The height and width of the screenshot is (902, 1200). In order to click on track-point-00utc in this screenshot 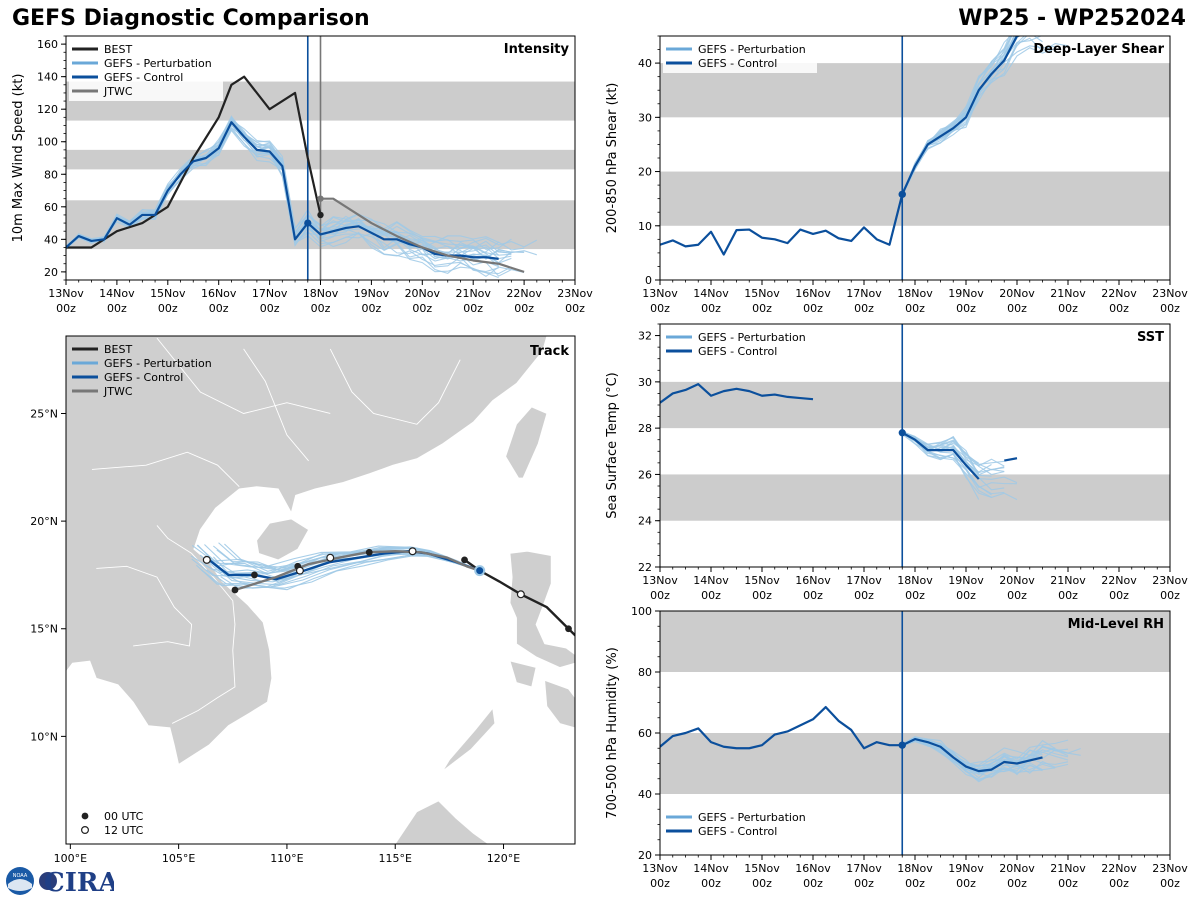, I will do `click(235, 590)`.